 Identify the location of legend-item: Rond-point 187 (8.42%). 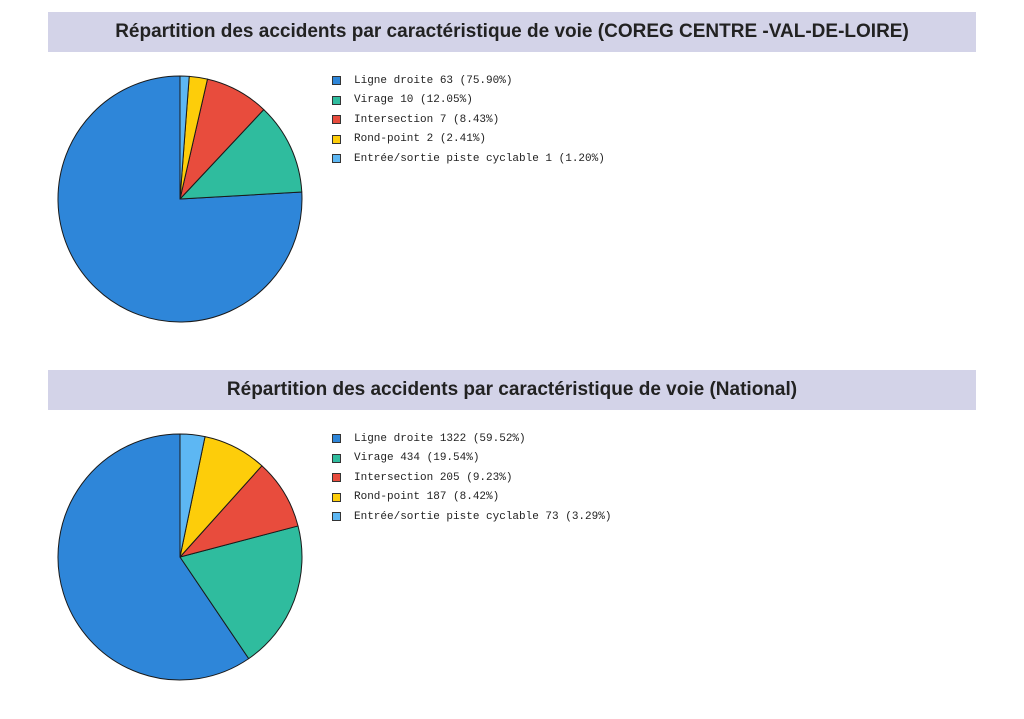
(471, 498).